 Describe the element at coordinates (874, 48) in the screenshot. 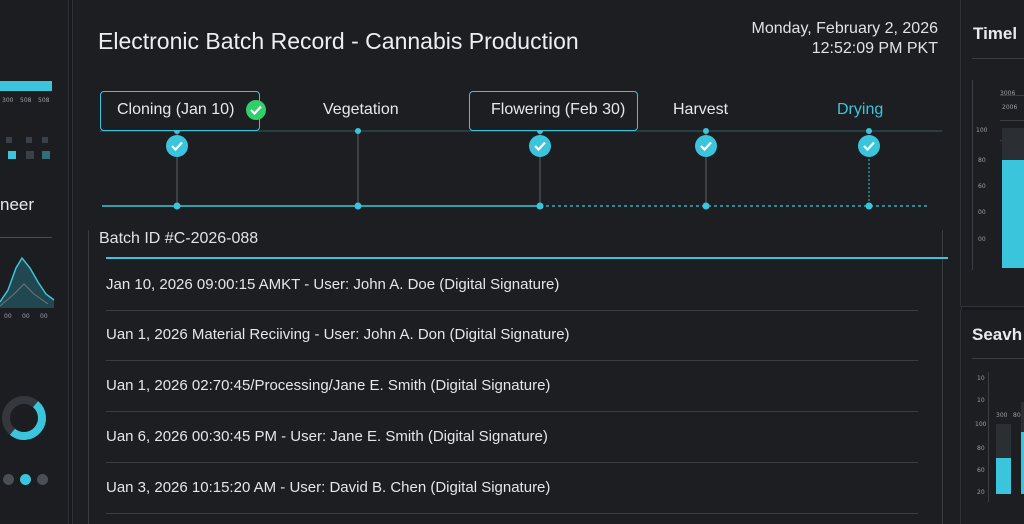

I see `current-time: 12:52:09 PM PKT` at that location.